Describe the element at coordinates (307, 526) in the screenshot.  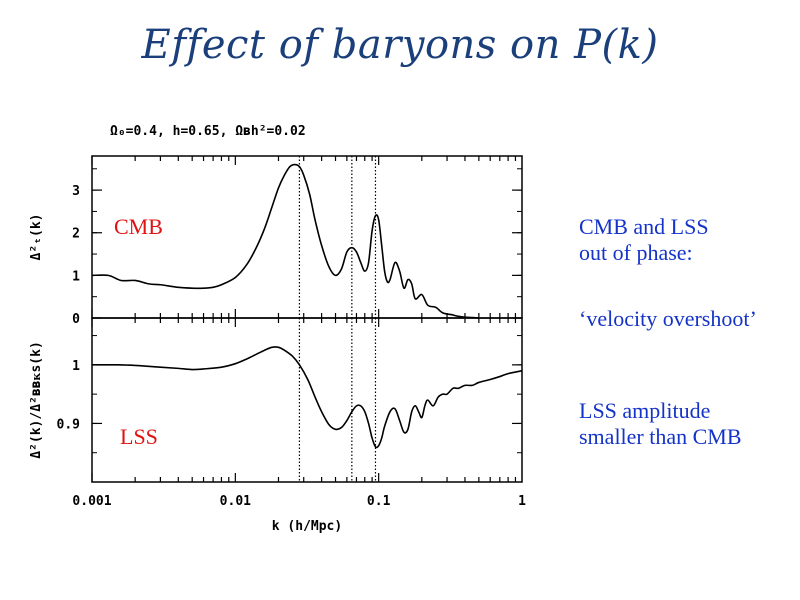
I see `x-axis-label: k (h/Mpc)` at that location.